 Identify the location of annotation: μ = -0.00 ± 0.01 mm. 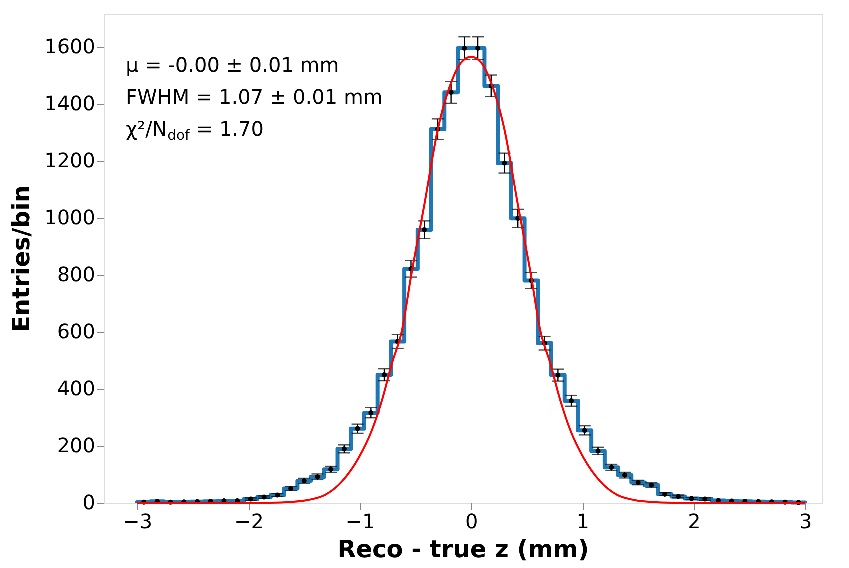
(233, 65).